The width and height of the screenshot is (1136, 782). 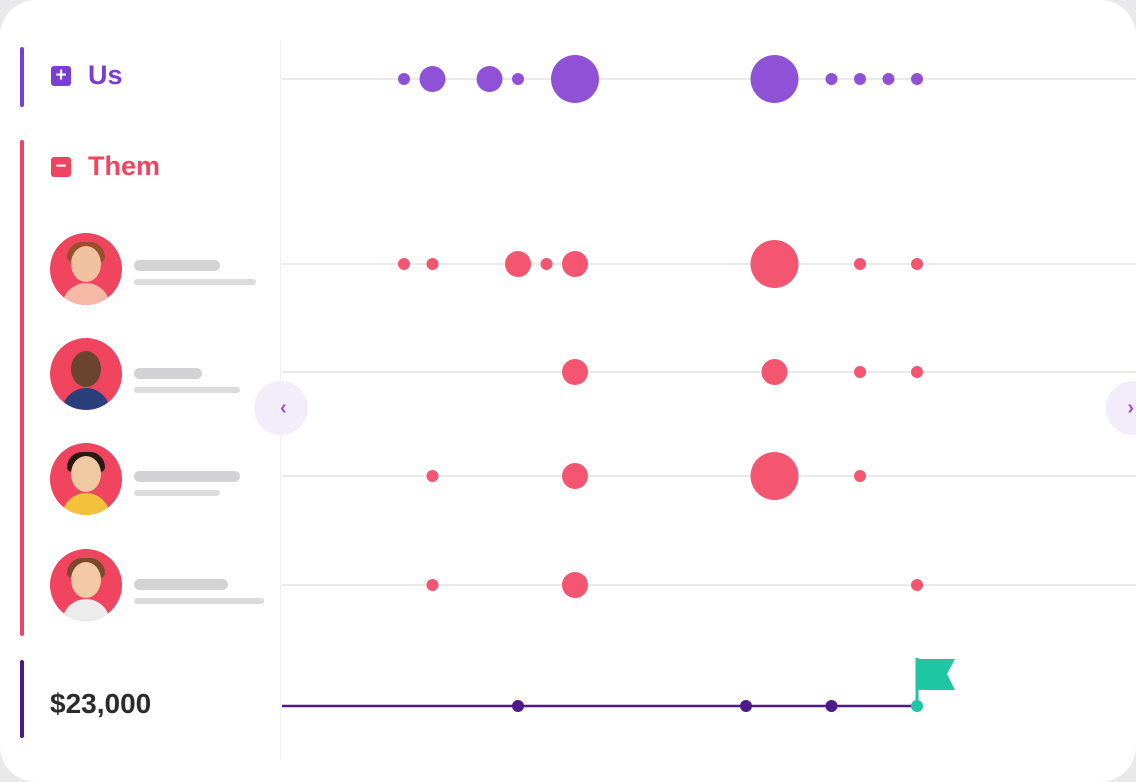 What do you see at coordinates (1130, 407) in the screenshot?
I see `chevron-right-icon: ›` at bounding box center [1130, 407].